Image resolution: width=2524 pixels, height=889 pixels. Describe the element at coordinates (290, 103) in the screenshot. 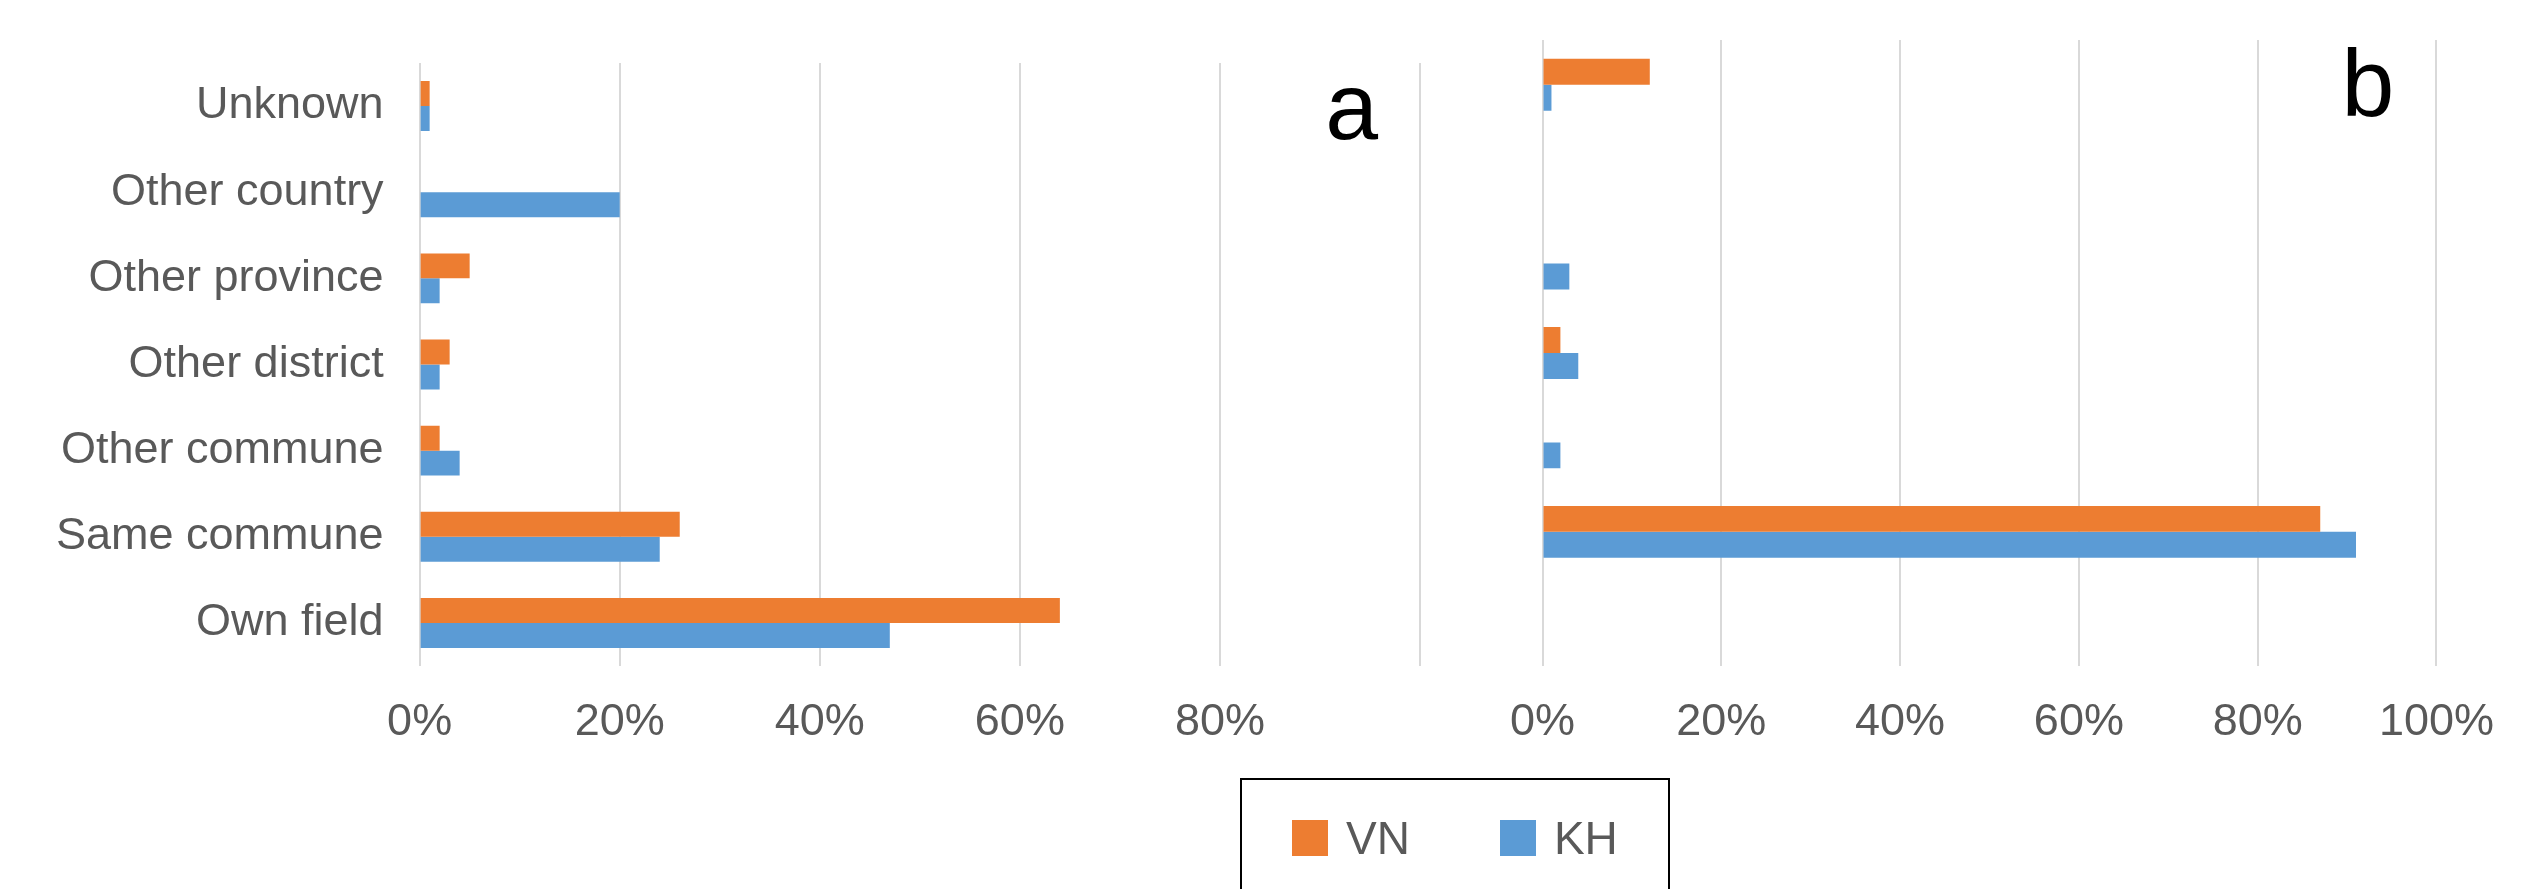

I see `y-tick-label: Unknown` at that location.